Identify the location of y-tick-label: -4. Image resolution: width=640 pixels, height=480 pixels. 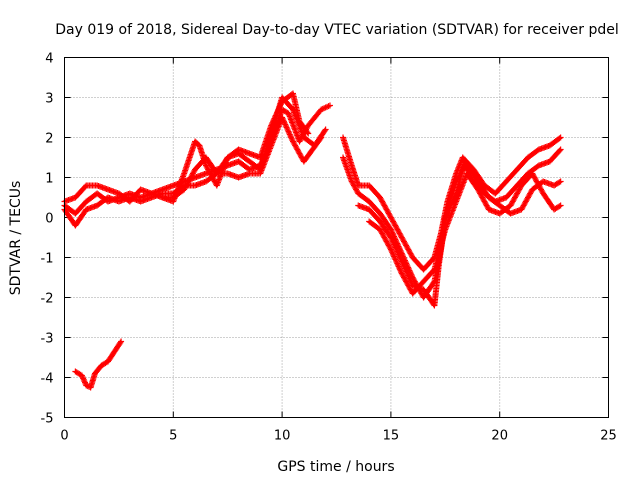
(47, 379).